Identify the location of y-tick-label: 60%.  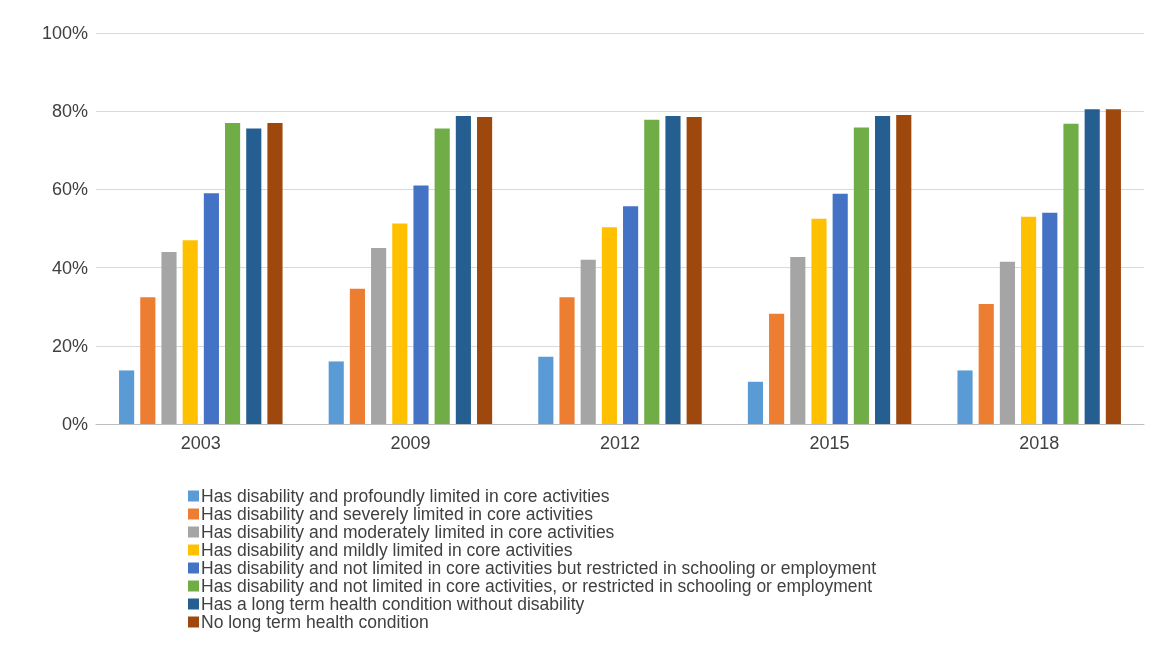
(69, 189).